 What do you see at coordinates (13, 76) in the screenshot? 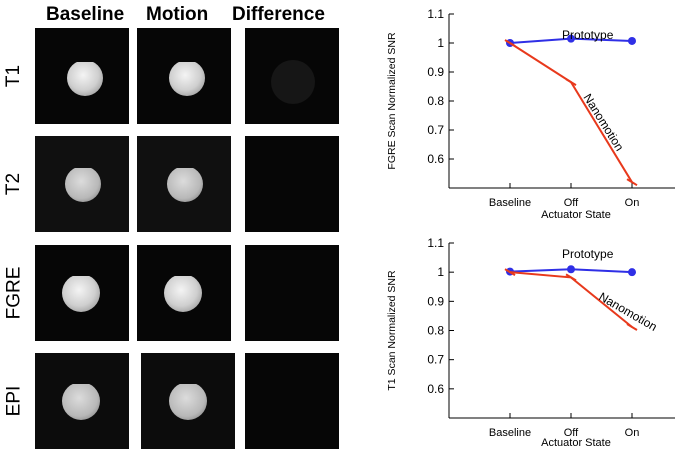
I see `row-label-t1: T1` at bounding box center [13, 76].